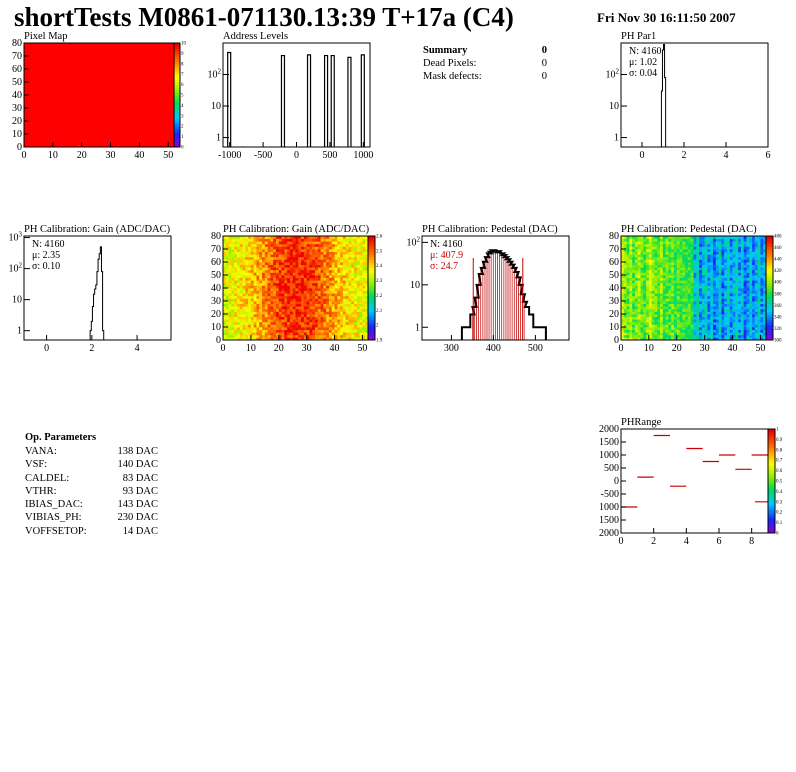  I want to click on tick-label: 1, so click(19, 331).